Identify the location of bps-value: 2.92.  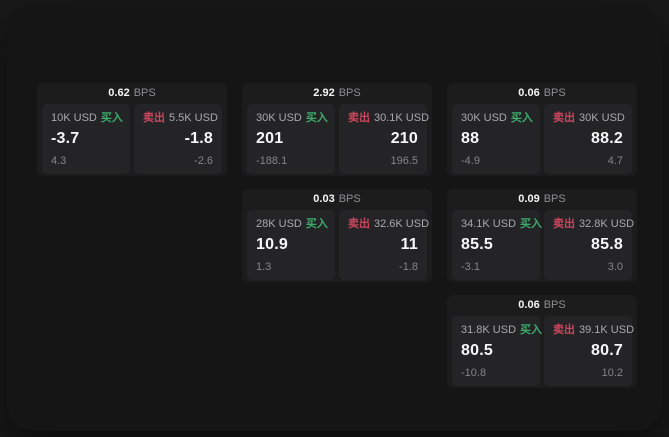
(324, 93).